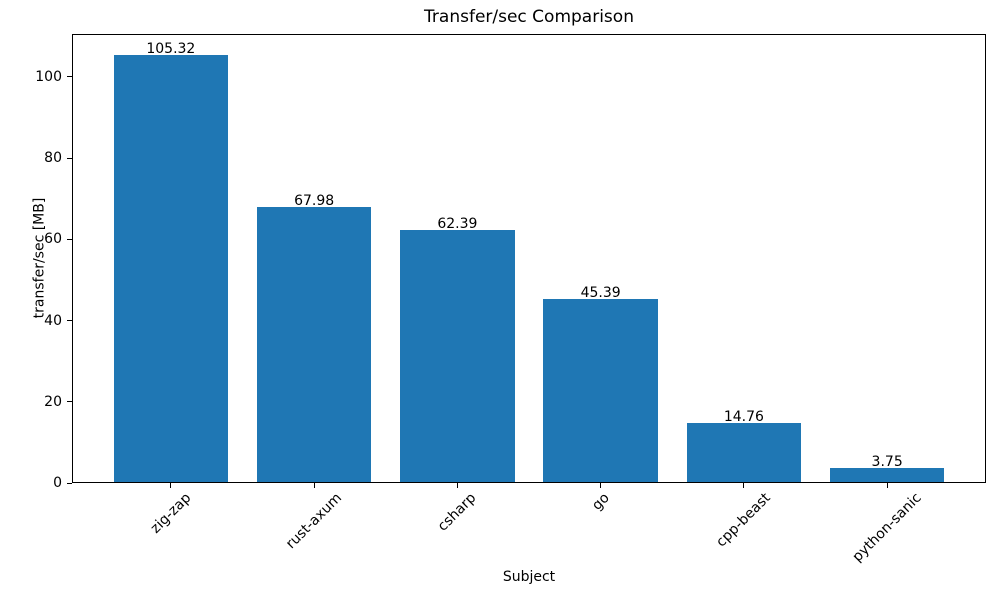  Describe the element at coordinates (743, 520) in the screenshot. I see `x-tick-label: cpp-beast` at that location.